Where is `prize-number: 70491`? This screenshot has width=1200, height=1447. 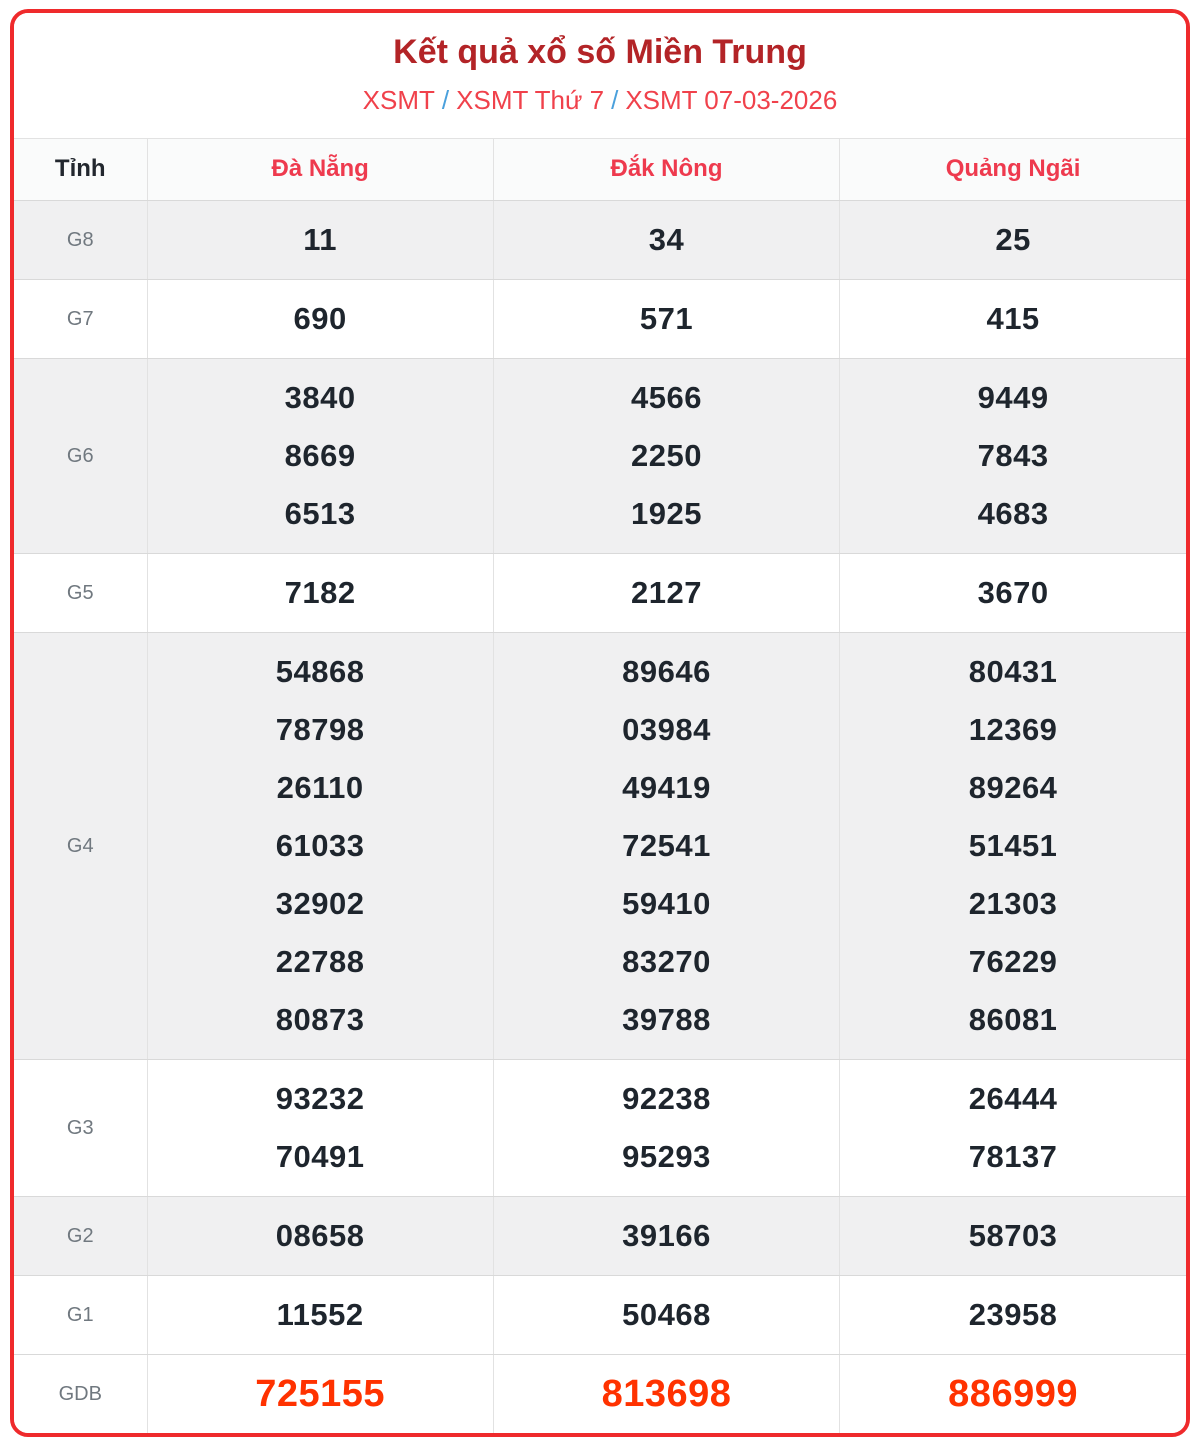 prize-number: 70491 is located at coordinates (320, 1157).